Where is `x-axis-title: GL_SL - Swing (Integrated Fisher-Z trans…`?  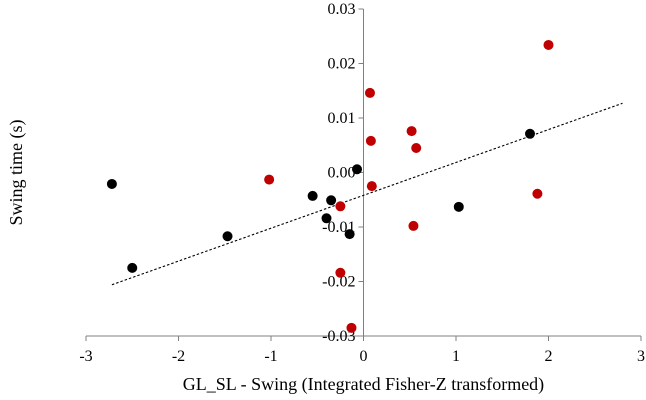 x-axis-title: GL_SL - Swing (Integrated Fisher-Z trans… is located at coordinates (363, 384).